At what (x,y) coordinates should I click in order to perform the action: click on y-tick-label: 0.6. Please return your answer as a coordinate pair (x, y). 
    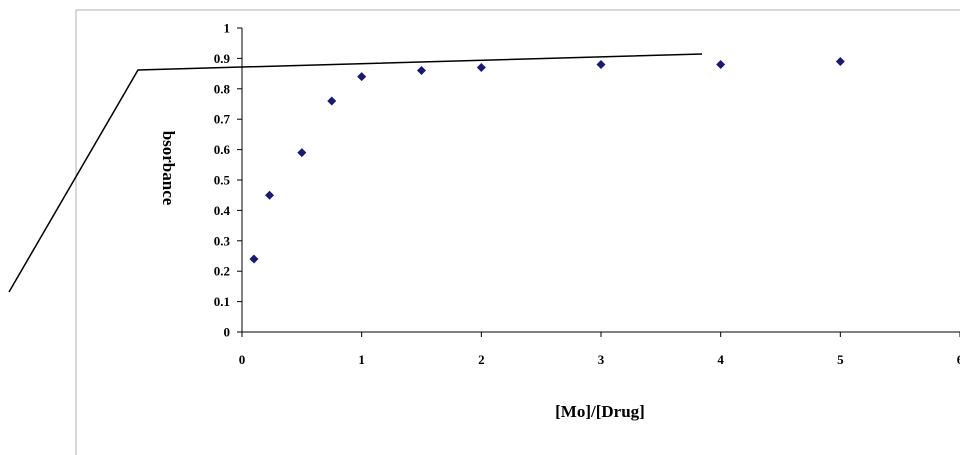
    Looking at the image, I should click on (222, 149).